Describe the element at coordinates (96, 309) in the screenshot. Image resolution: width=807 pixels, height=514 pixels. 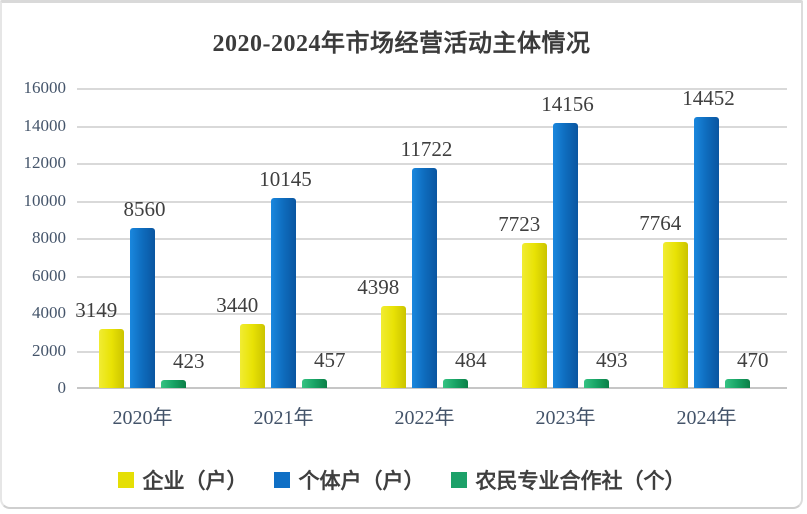
I see `bar-data-label: 3149` at that location.